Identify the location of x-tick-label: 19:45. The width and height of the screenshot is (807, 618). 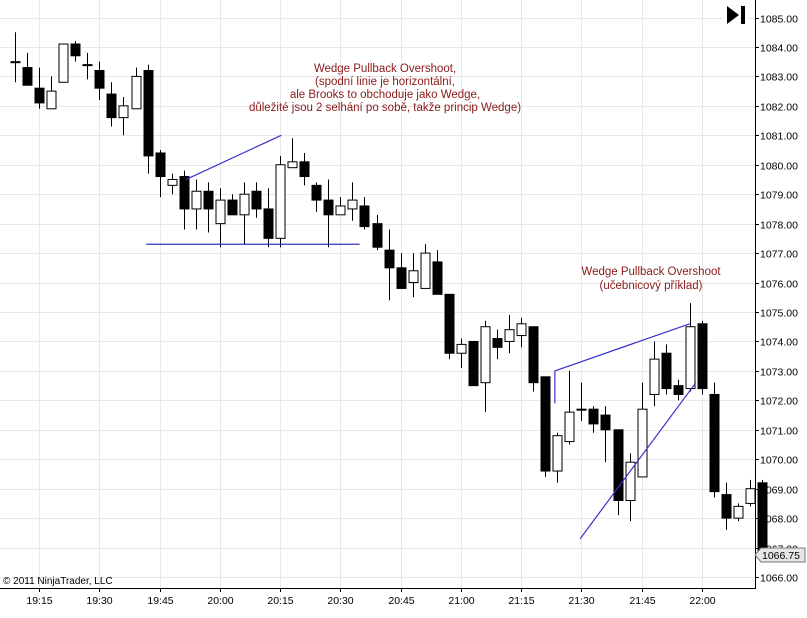
(160, 601).